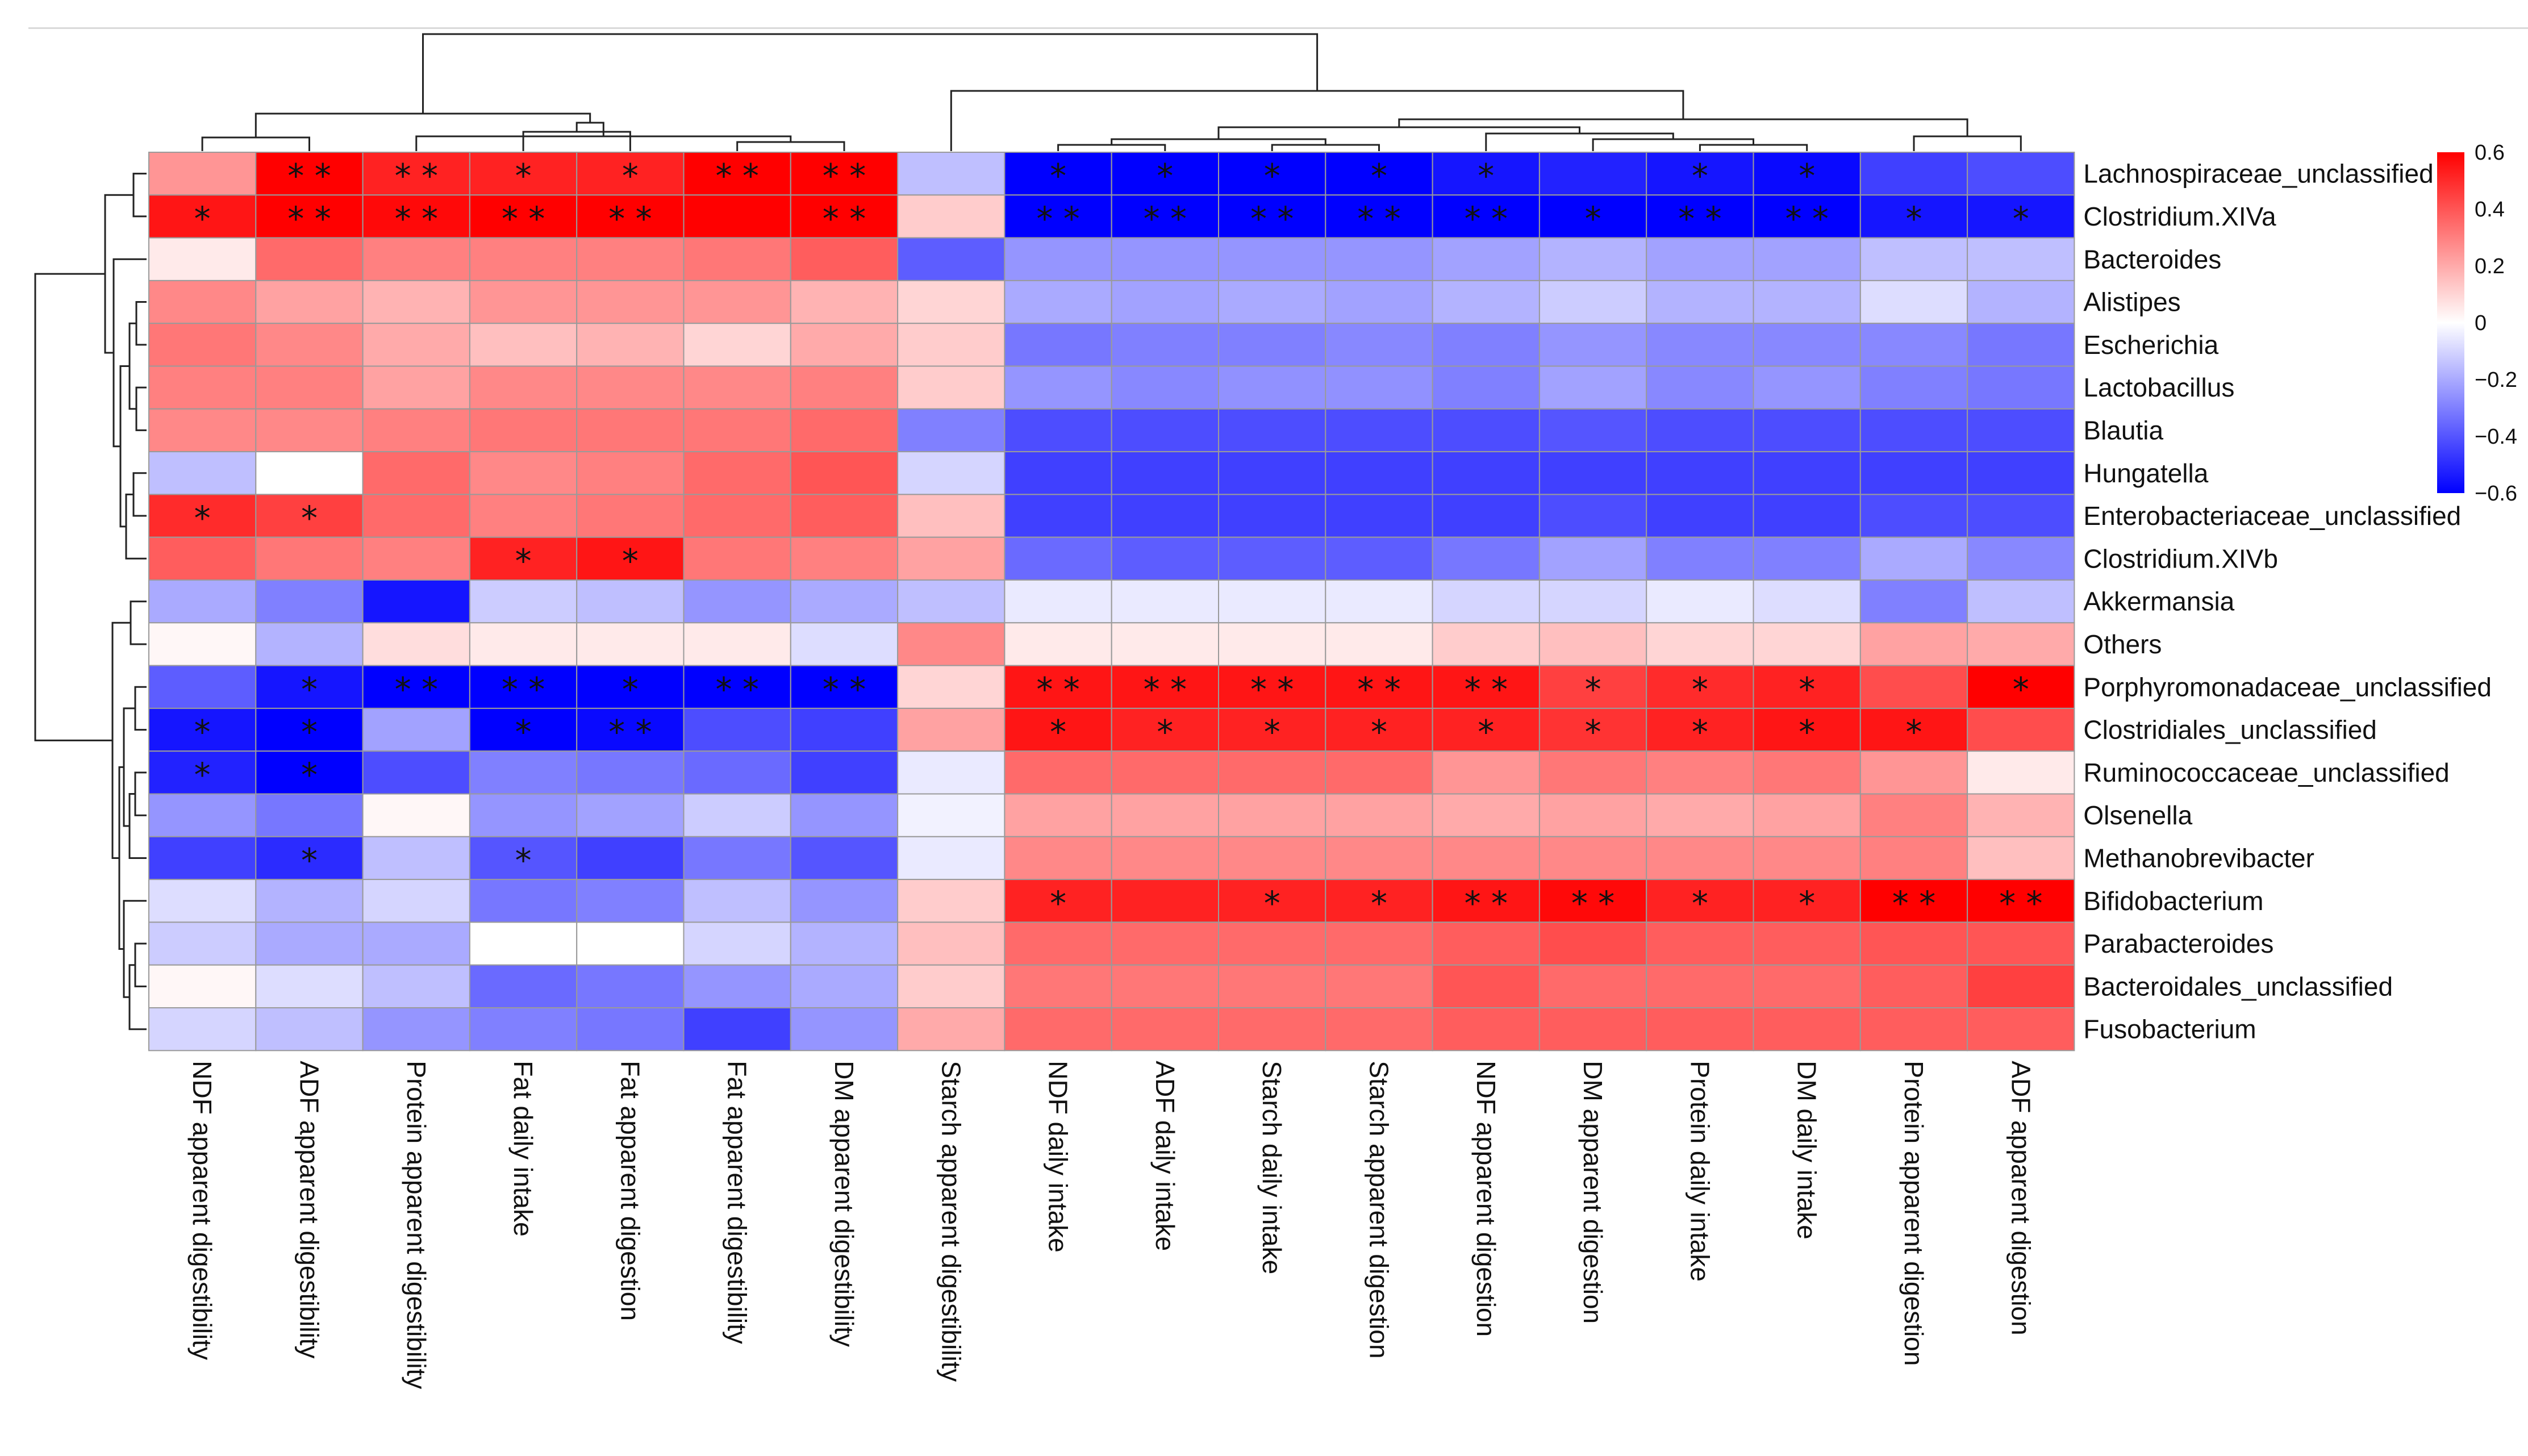 The image size is (2528, 1456). I want to click on legend-tick-label: −0.4, so click(2496, 437).